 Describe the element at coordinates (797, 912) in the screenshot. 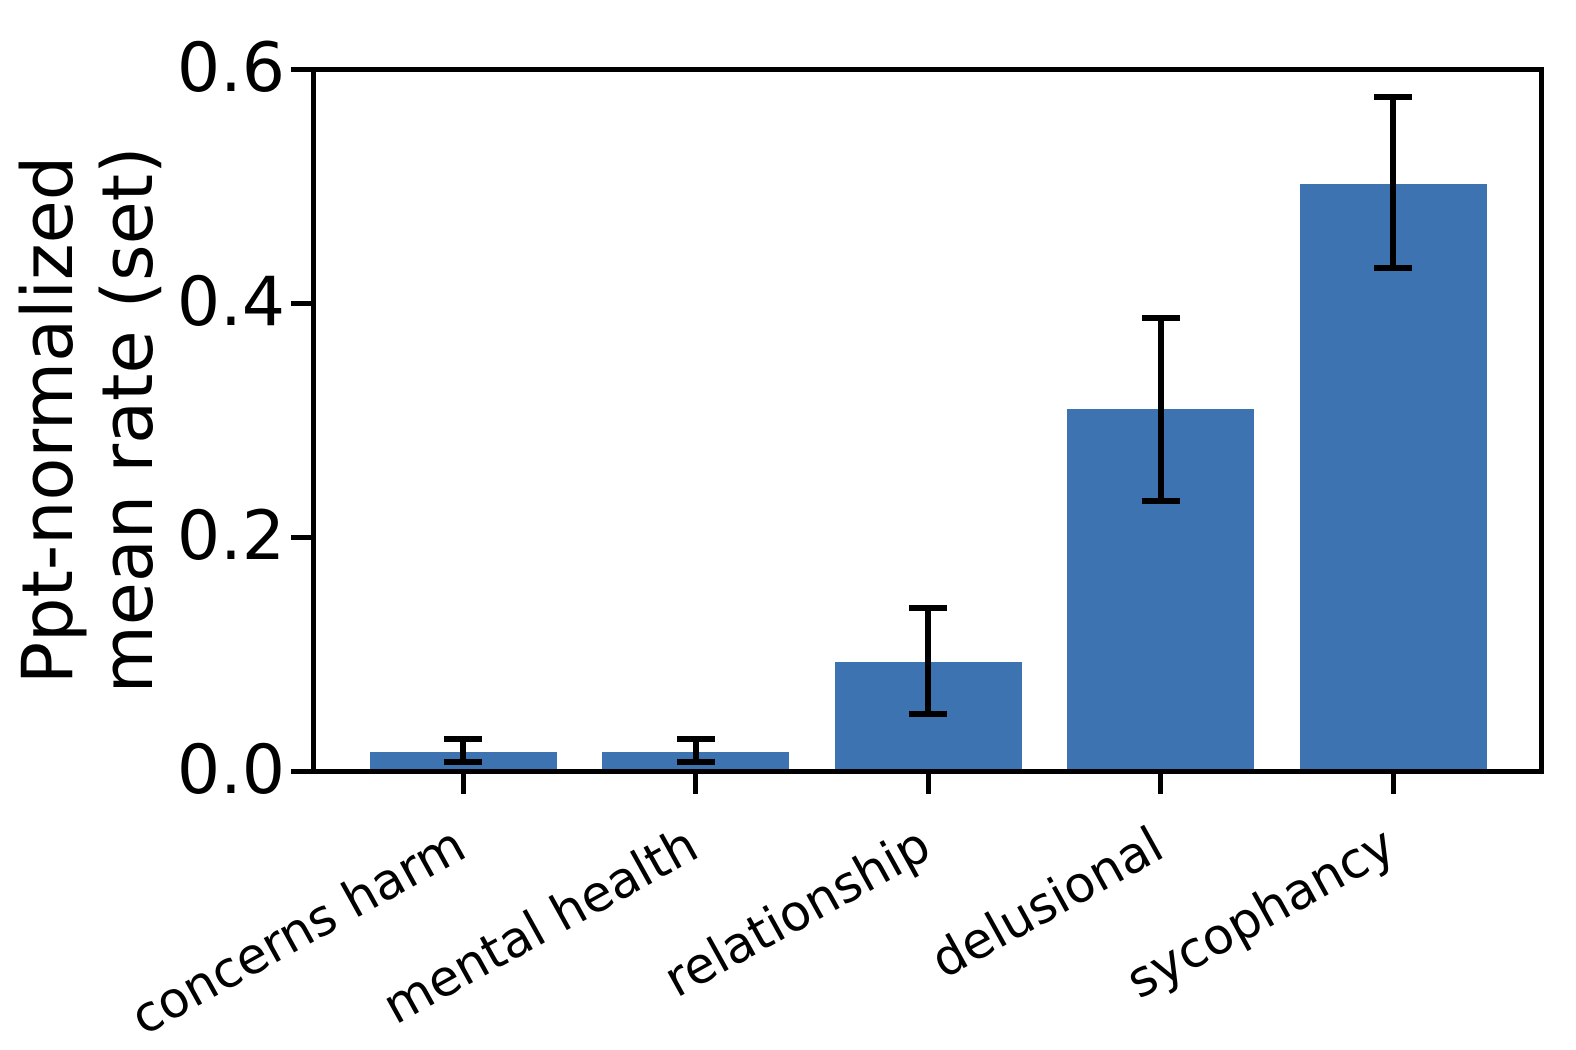

I see `x-tick-label-relationship: relationship` at that location.